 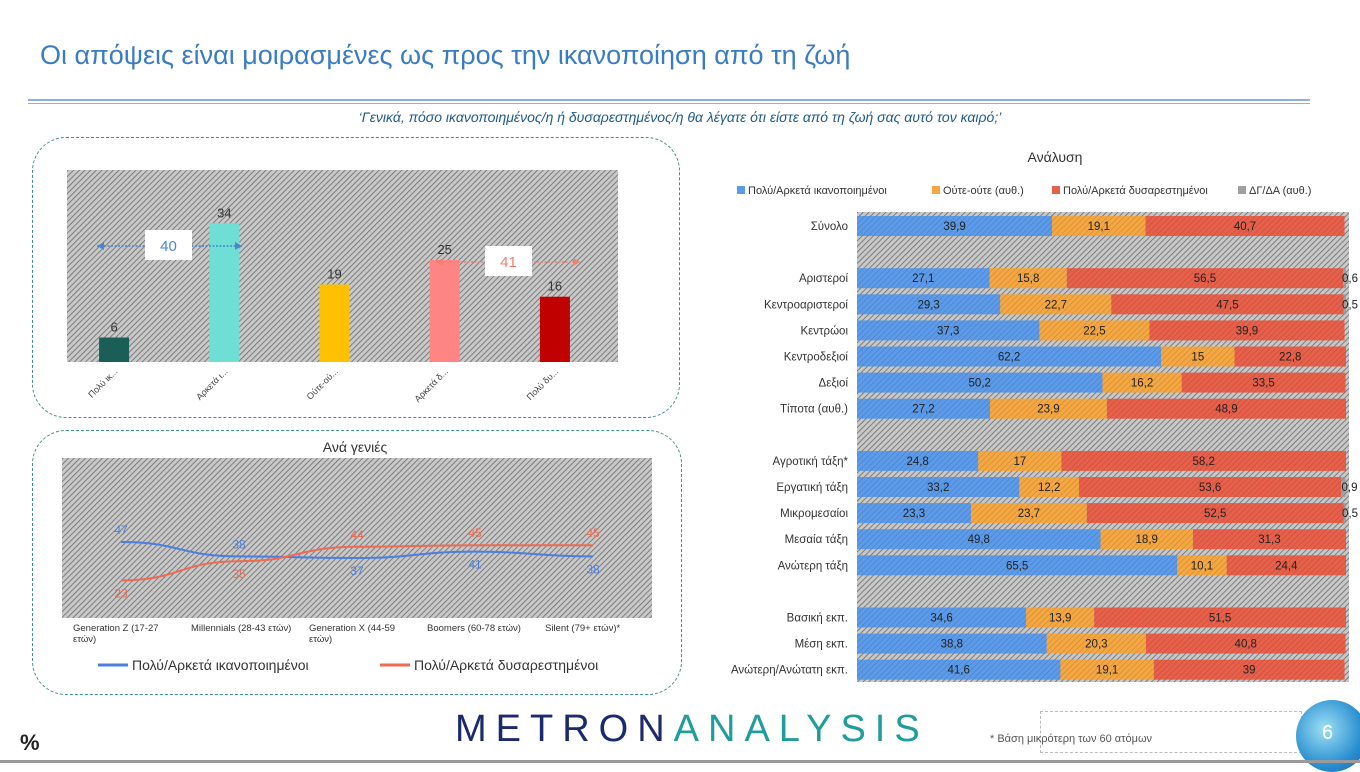 I want to click on x-tick-label: Silent (79+ ετών)*, so click(x=583, y=628).